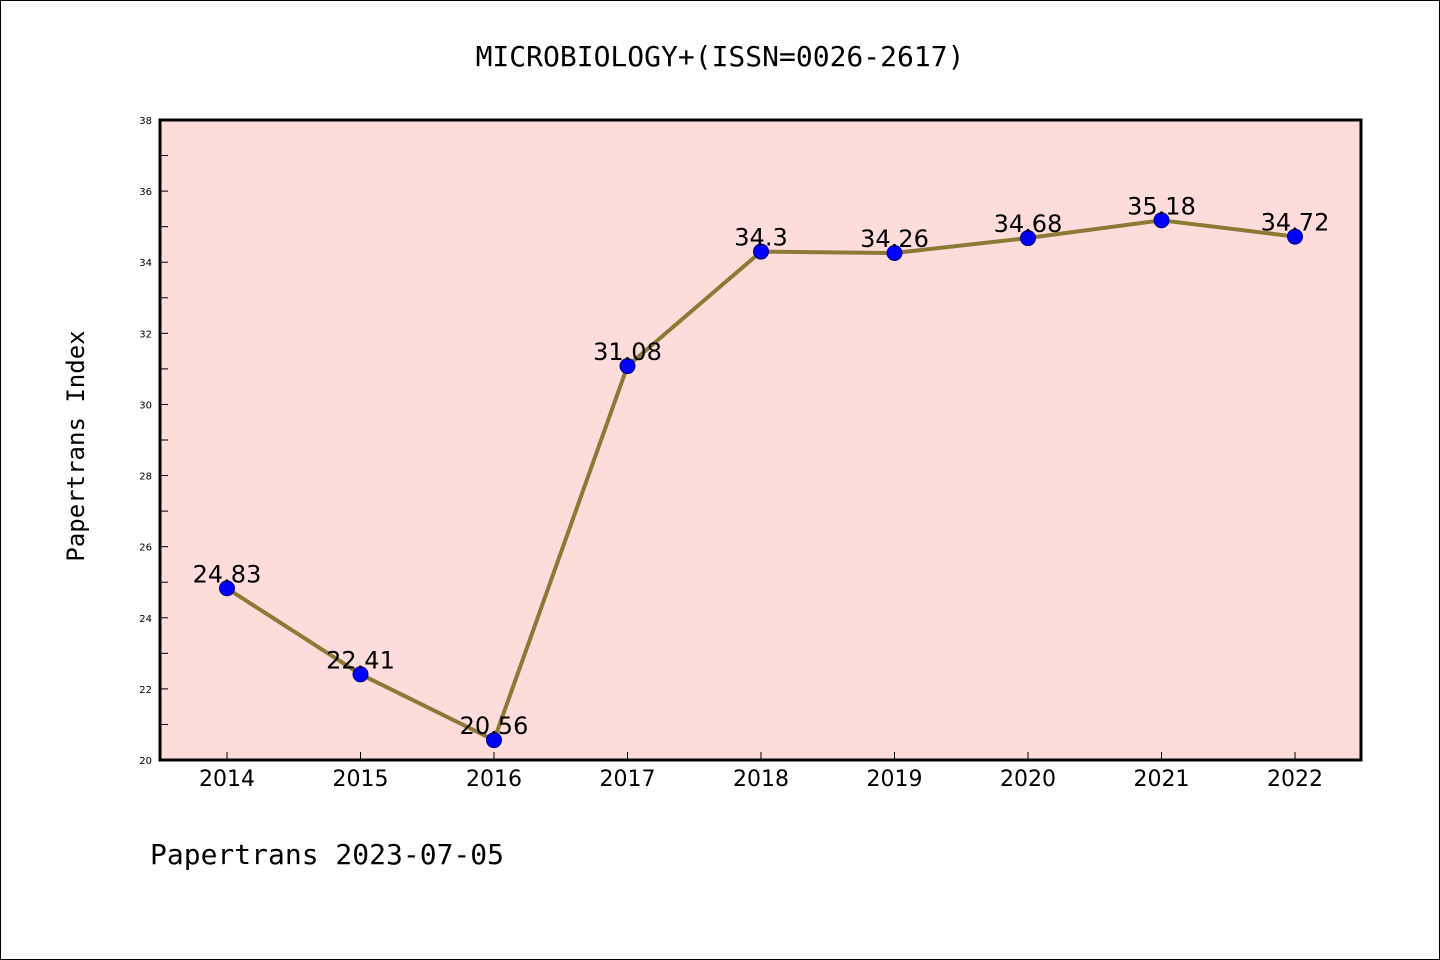 The width and height of the screenshot is (1440, 960). What do you see at coordinates (1162, 779) in the screenshot?
I see `x-tick-label: 2021` at bounding box center [1162, 779].